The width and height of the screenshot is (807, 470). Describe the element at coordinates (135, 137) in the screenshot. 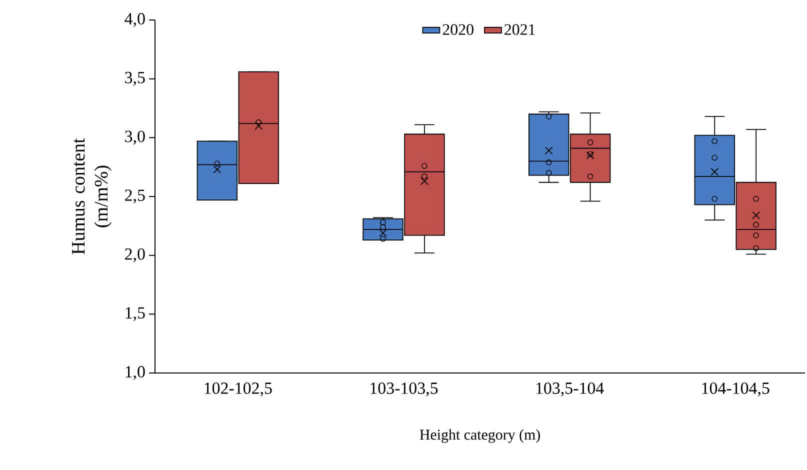

I see `y-tick-label: 3,0` at that location.